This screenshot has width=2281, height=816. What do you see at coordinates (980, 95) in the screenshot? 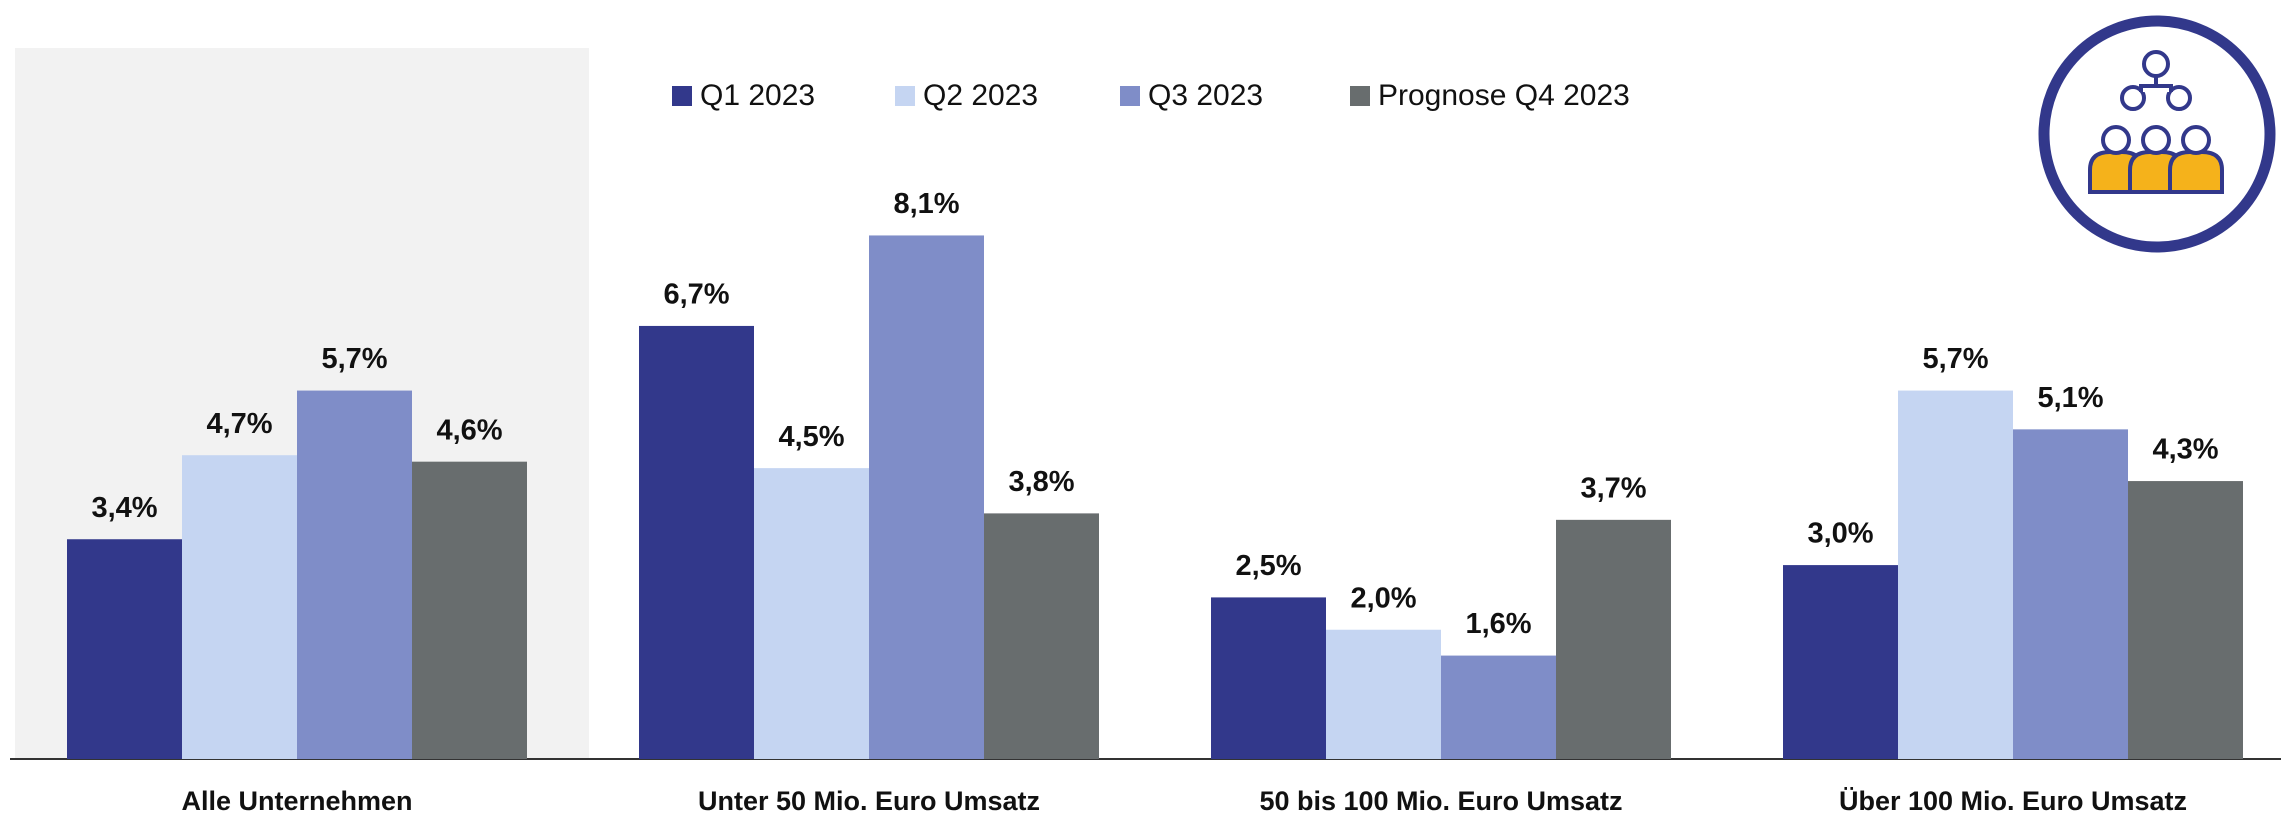
I see `legend-label: Q2 2023` at bounding box center [980, 95].